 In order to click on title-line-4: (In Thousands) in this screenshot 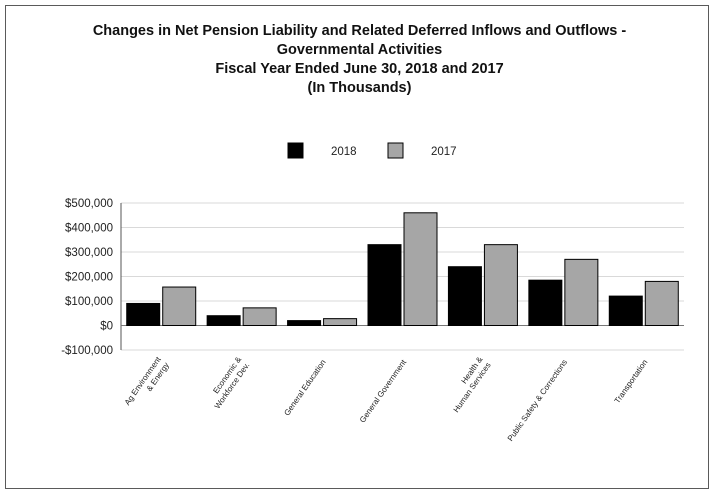, I will do `click(359, 88)`.